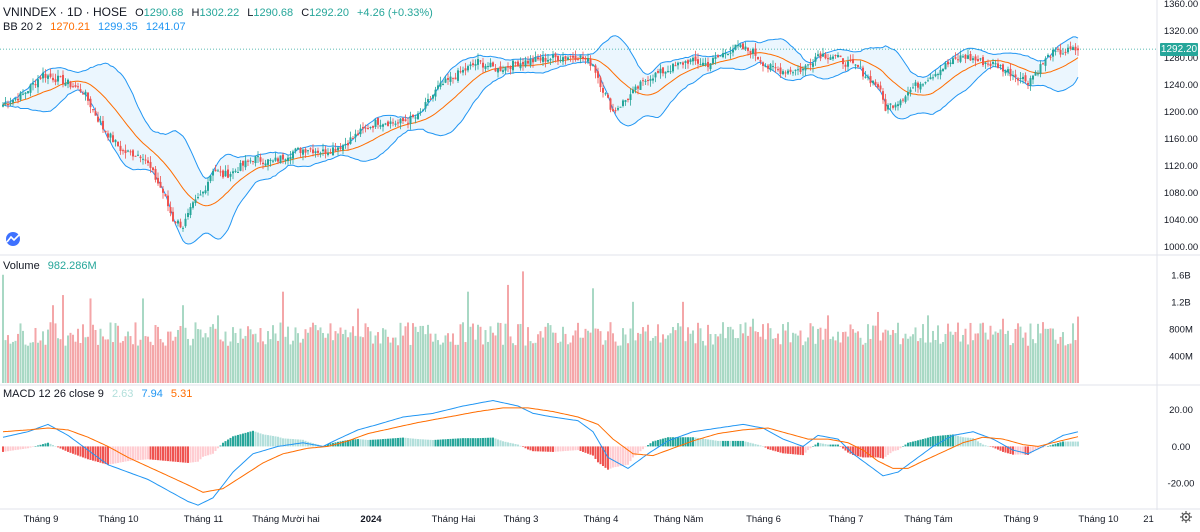  I want to click on volume-legend: Volume 982.286M, so click(52, 266).